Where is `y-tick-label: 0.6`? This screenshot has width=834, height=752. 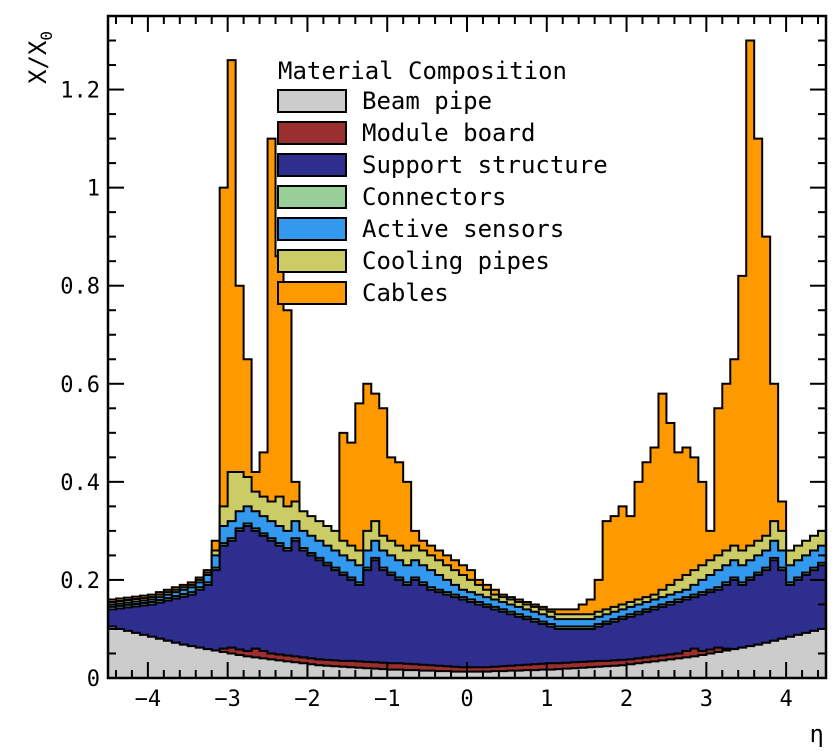 y-tick-label: 0.6 is located at coordinates (80, 385).